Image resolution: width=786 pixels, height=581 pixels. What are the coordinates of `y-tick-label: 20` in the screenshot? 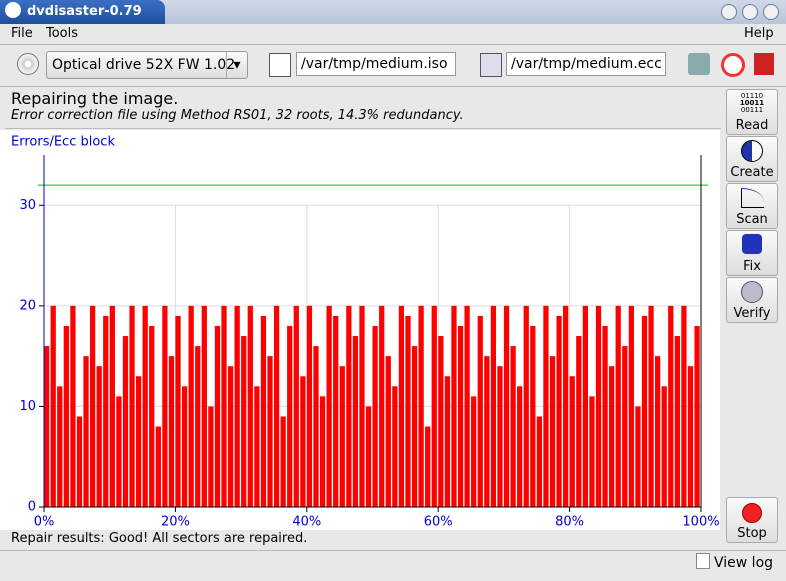 It's located at (27, 305).